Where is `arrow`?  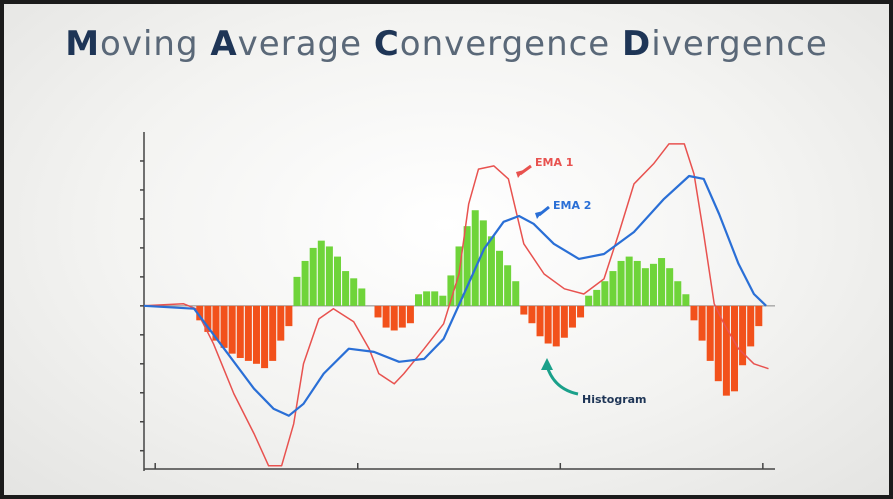
arrow is located at coordinates (562, 380).